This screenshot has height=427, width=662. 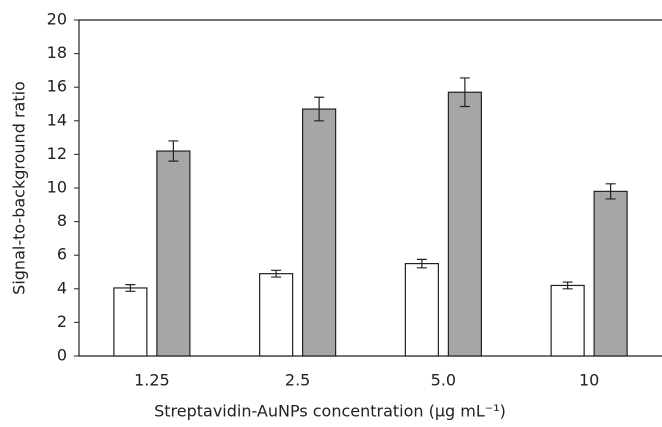 I want to click on x-tick-label: 2.5, so click(x=297, y=380).